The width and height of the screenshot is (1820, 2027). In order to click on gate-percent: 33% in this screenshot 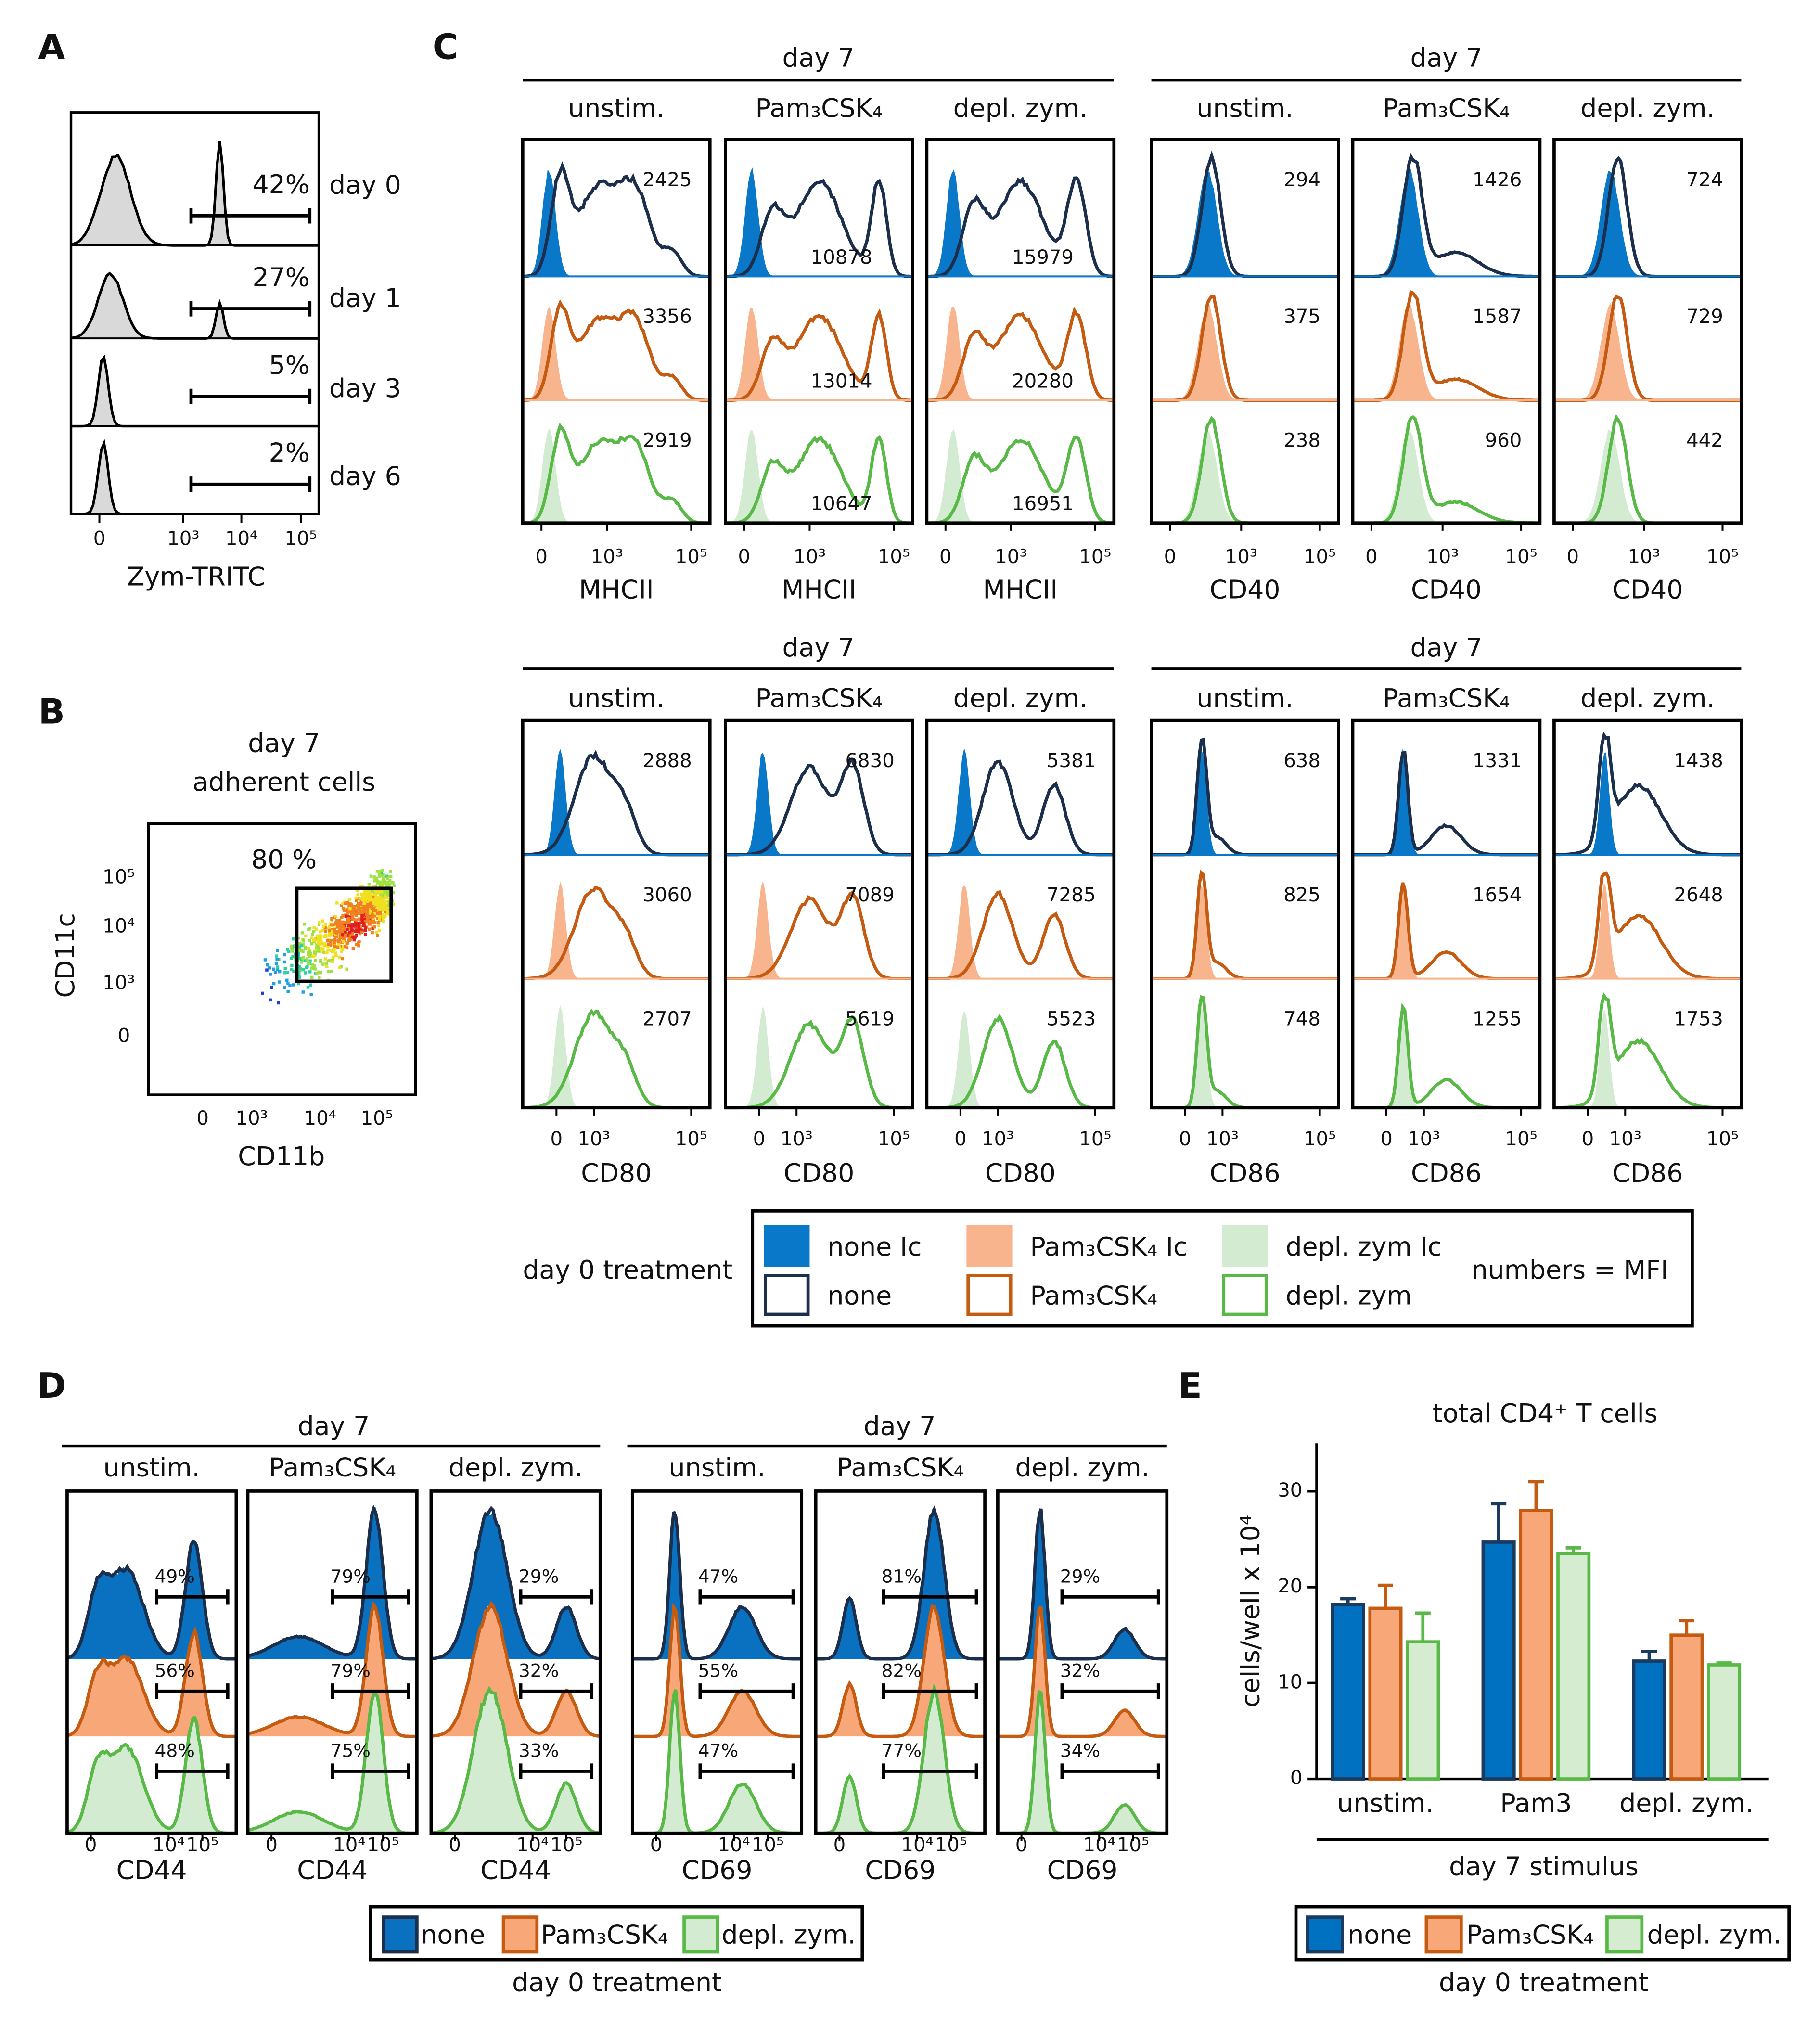, I will do `click(539, 1751)`.